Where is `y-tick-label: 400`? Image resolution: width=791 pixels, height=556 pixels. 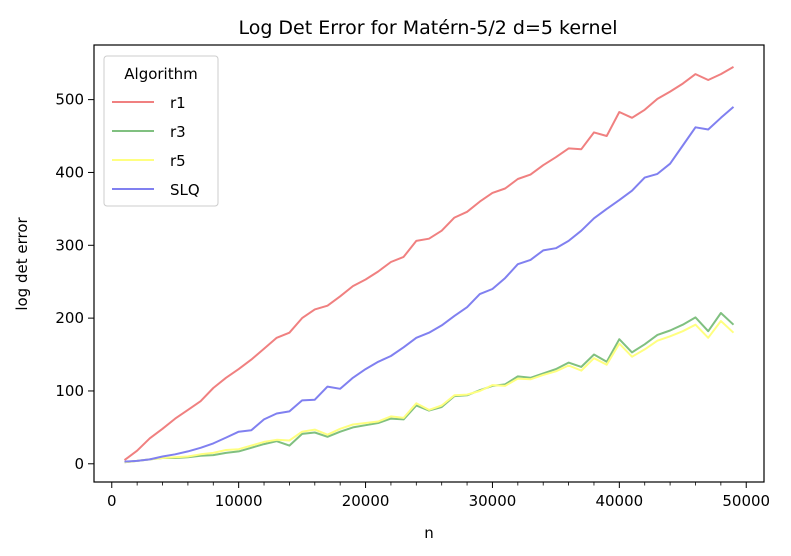 y-tick-label: 400 is located at coordinates (69, 172).